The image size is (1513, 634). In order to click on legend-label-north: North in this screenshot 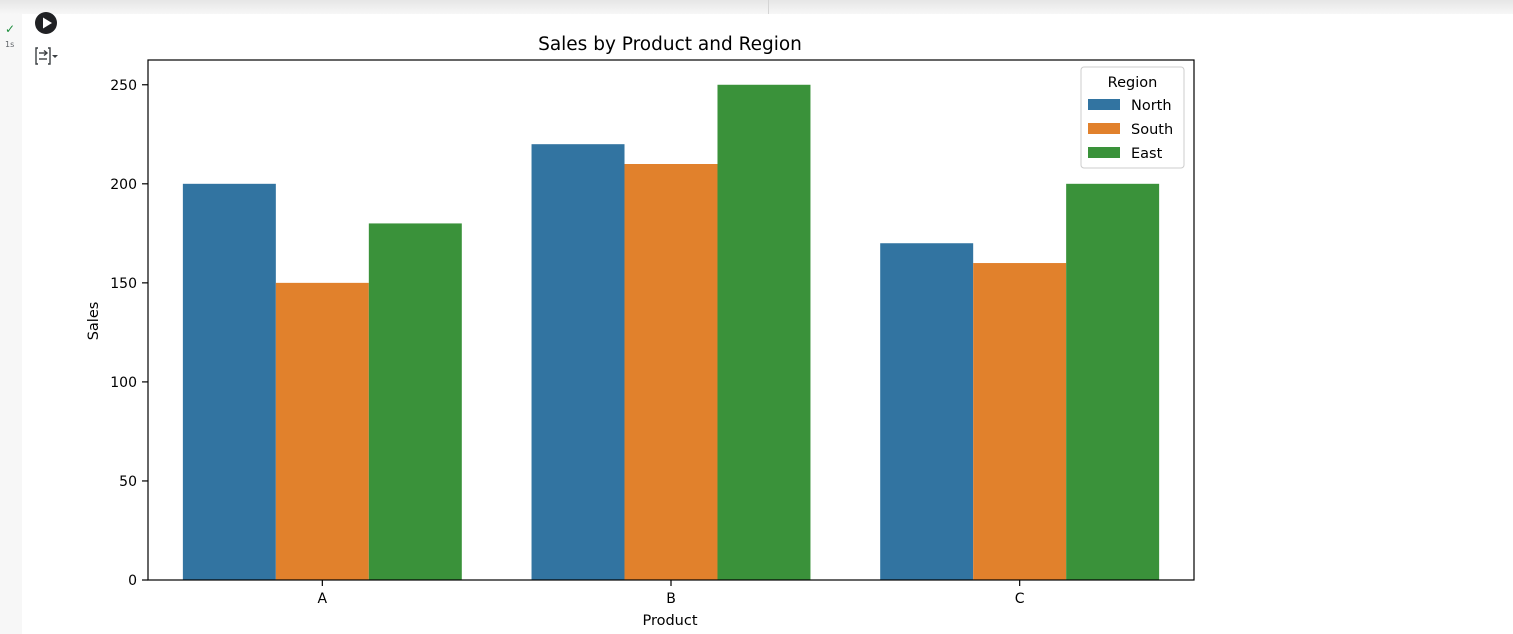, I will do `click(1151, 106)`.